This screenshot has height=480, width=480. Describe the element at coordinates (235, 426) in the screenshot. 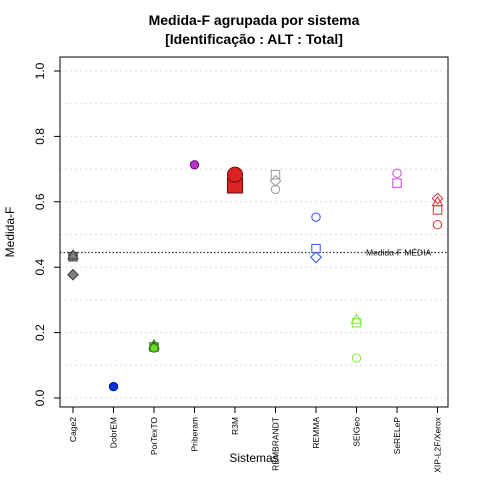

I see `x-tick-label: R3M` at that location.